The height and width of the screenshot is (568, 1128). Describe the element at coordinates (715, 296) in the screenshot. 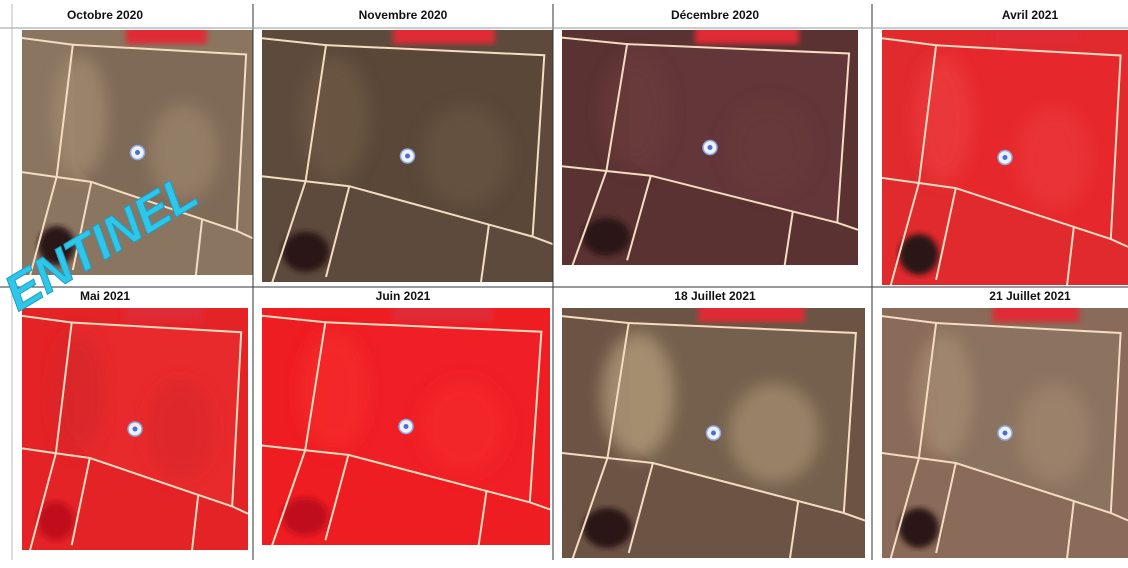

I see `panel-label: 18 Juillet 2021` at that location.